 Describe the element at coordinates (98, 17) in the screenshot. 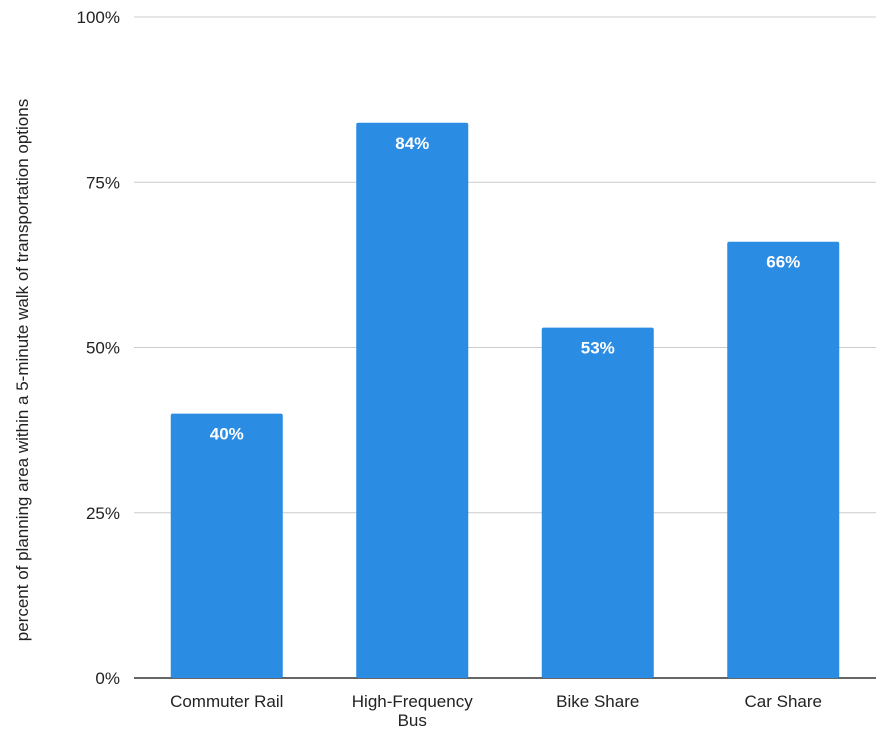

I see `y-tick-label: 100%` at that location.